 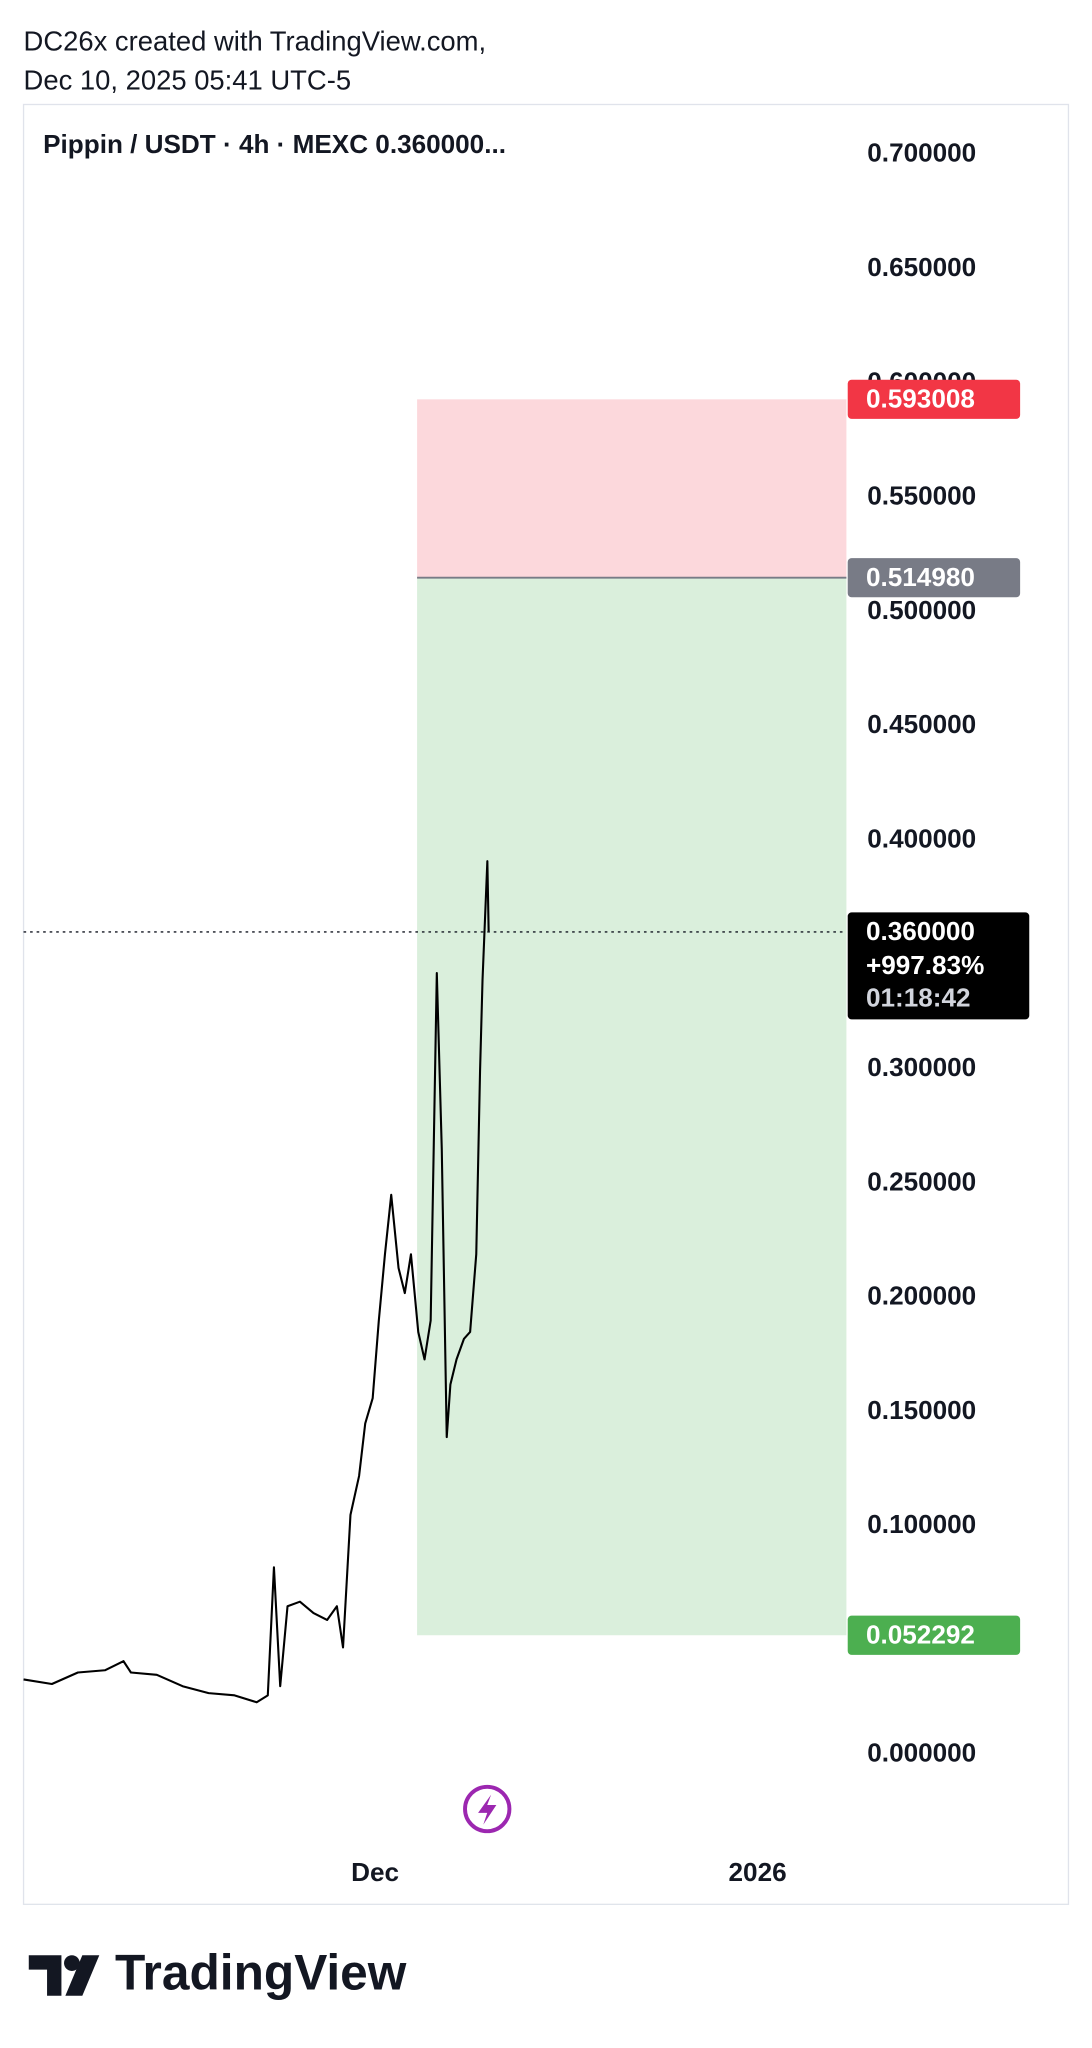 What do you see at coordinates (921, 267) in the screenshot?
I see `y-tick-label: 0.650000` at bounding box center [921, 267].